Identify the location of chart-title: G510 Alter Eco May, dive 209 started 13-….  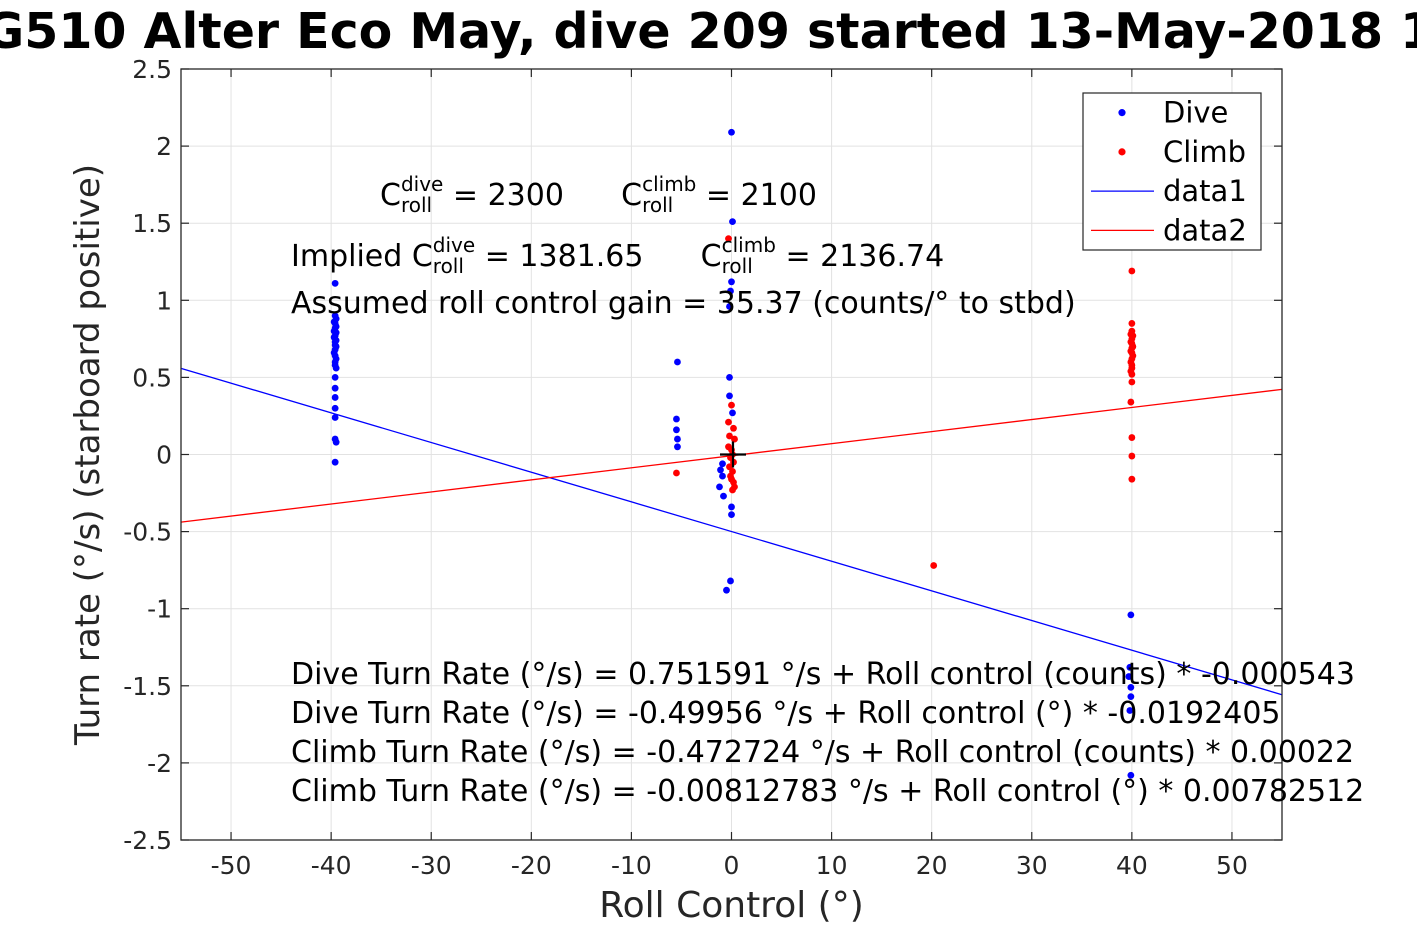
(708, 31).